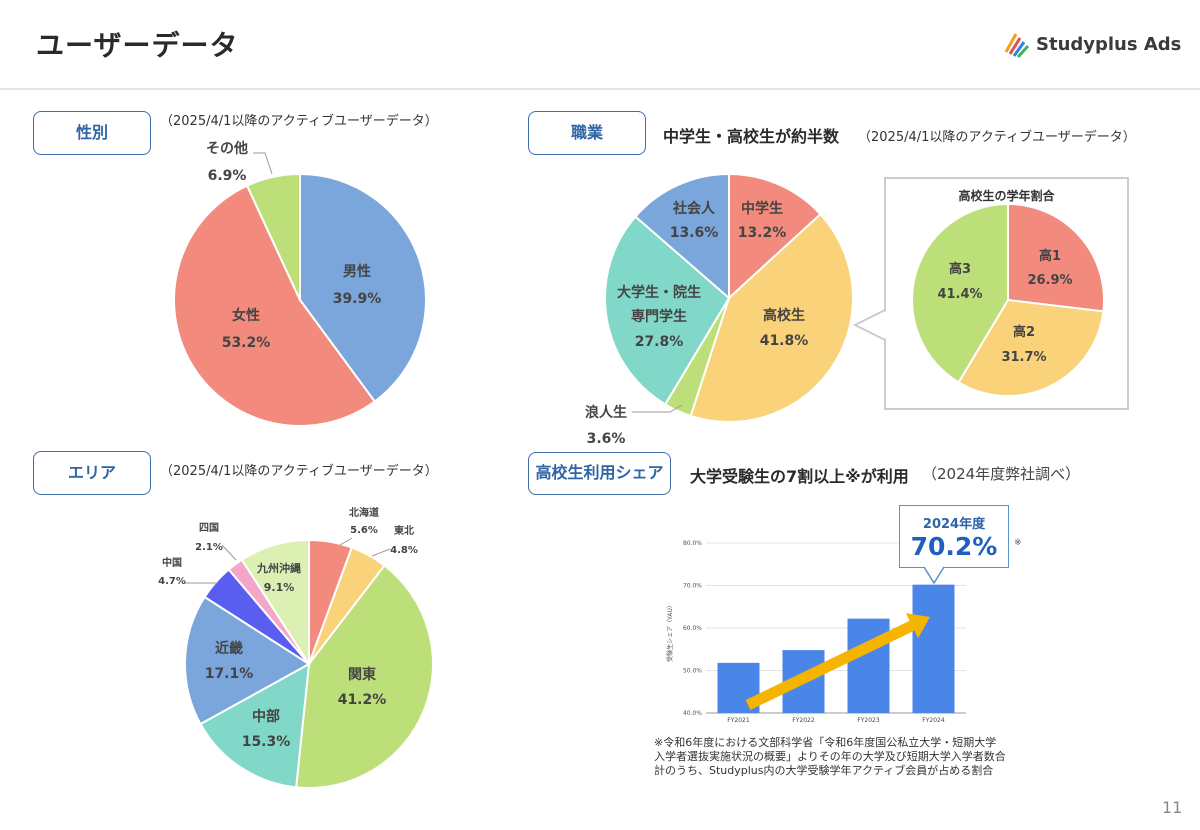 This screenshot has height=830, width=1200. What do you see at coordinates (692, 713) in the screenshot?
I see `bar-ytick-0: 40.0%` at bounding box center [692, 713].